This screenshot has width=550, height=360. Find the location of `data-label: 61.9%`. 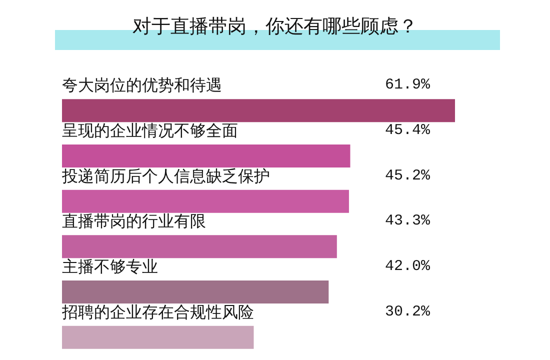

data-label: 61.9% is located at coordinates (408, 85).